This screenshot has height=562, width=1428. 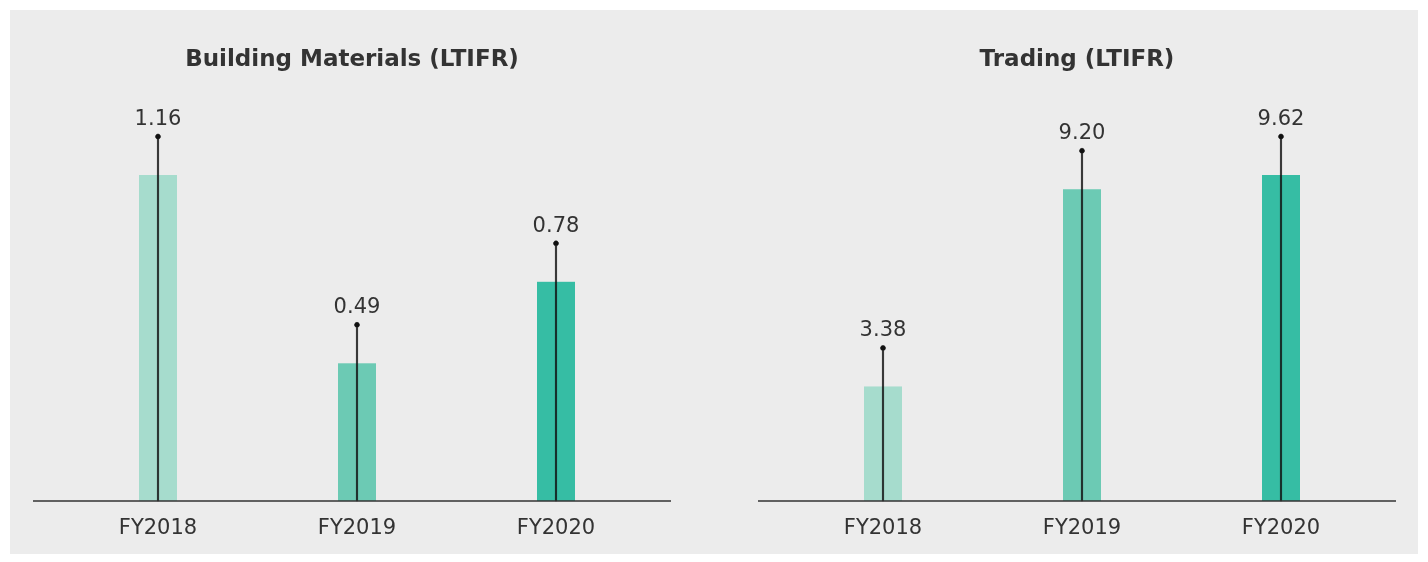 I want to click on data-label: 0.78, so click(x=556, y=224).